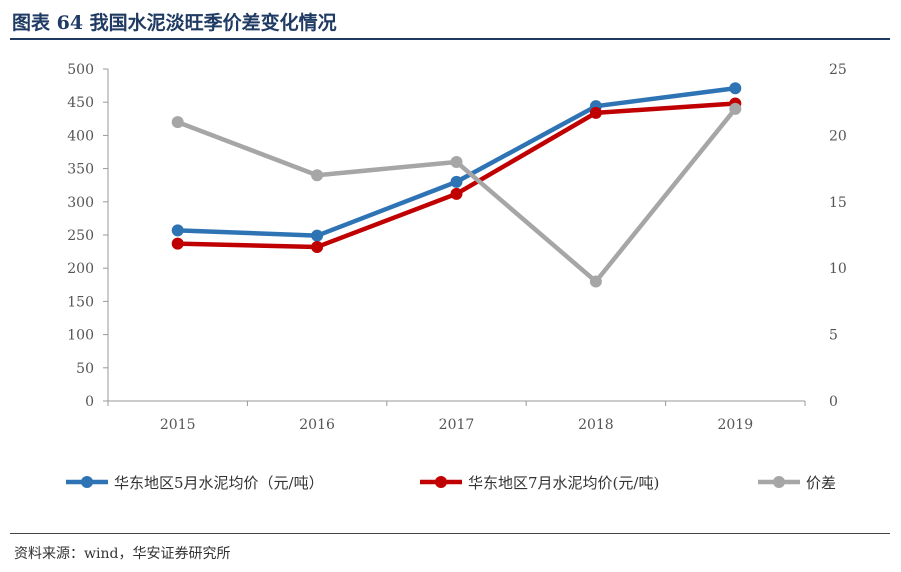 The height and width of the screenshot is (572, 901). What do you see at coordinates (838, 269) in the screenshot?
I see `y-right-tick-label: 10` at bounding box center [838, 269].